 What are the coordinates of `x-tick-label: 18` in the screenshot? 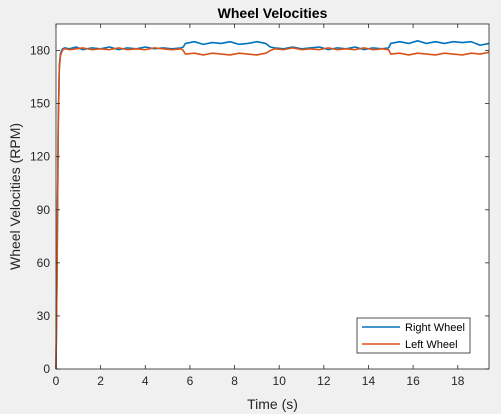 It's located at (458, 381).